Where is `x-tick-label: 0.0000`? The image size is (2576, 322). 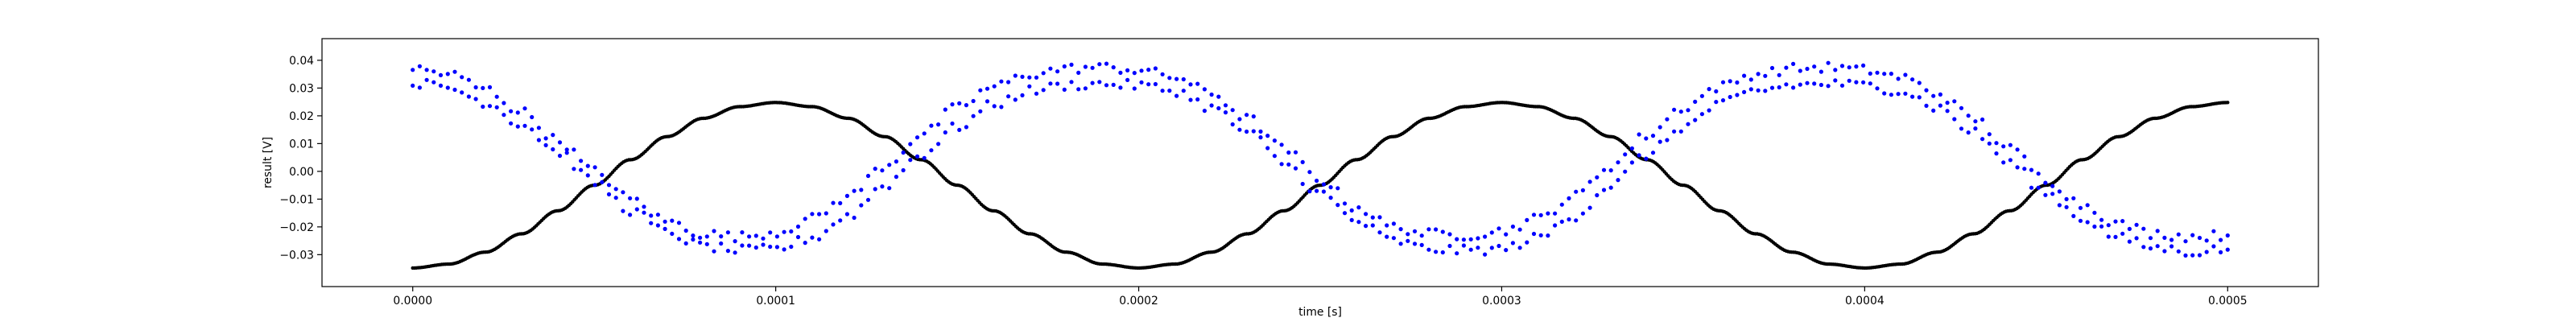 x-tick-label: 0.0000 is located at coordinates (412, 301).